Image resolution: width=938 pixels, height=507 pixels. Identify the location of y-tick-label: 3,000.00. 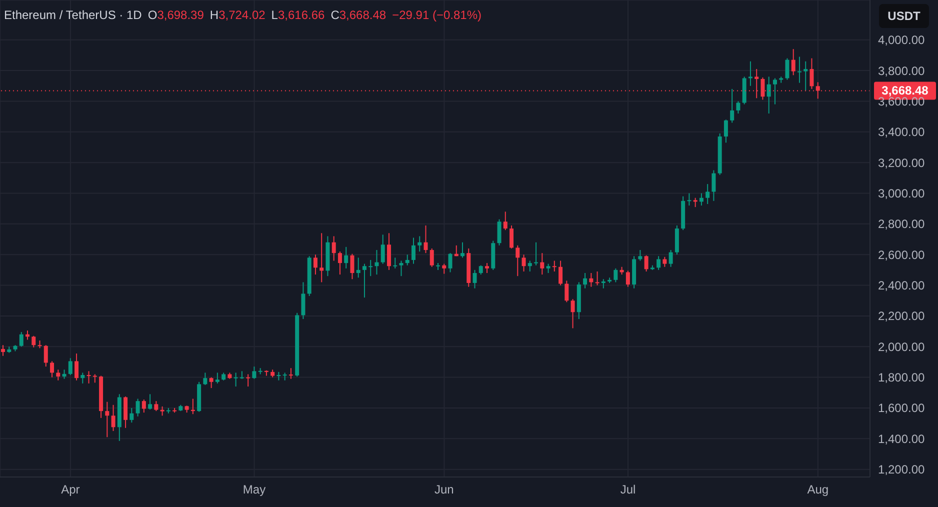
(902, 193).